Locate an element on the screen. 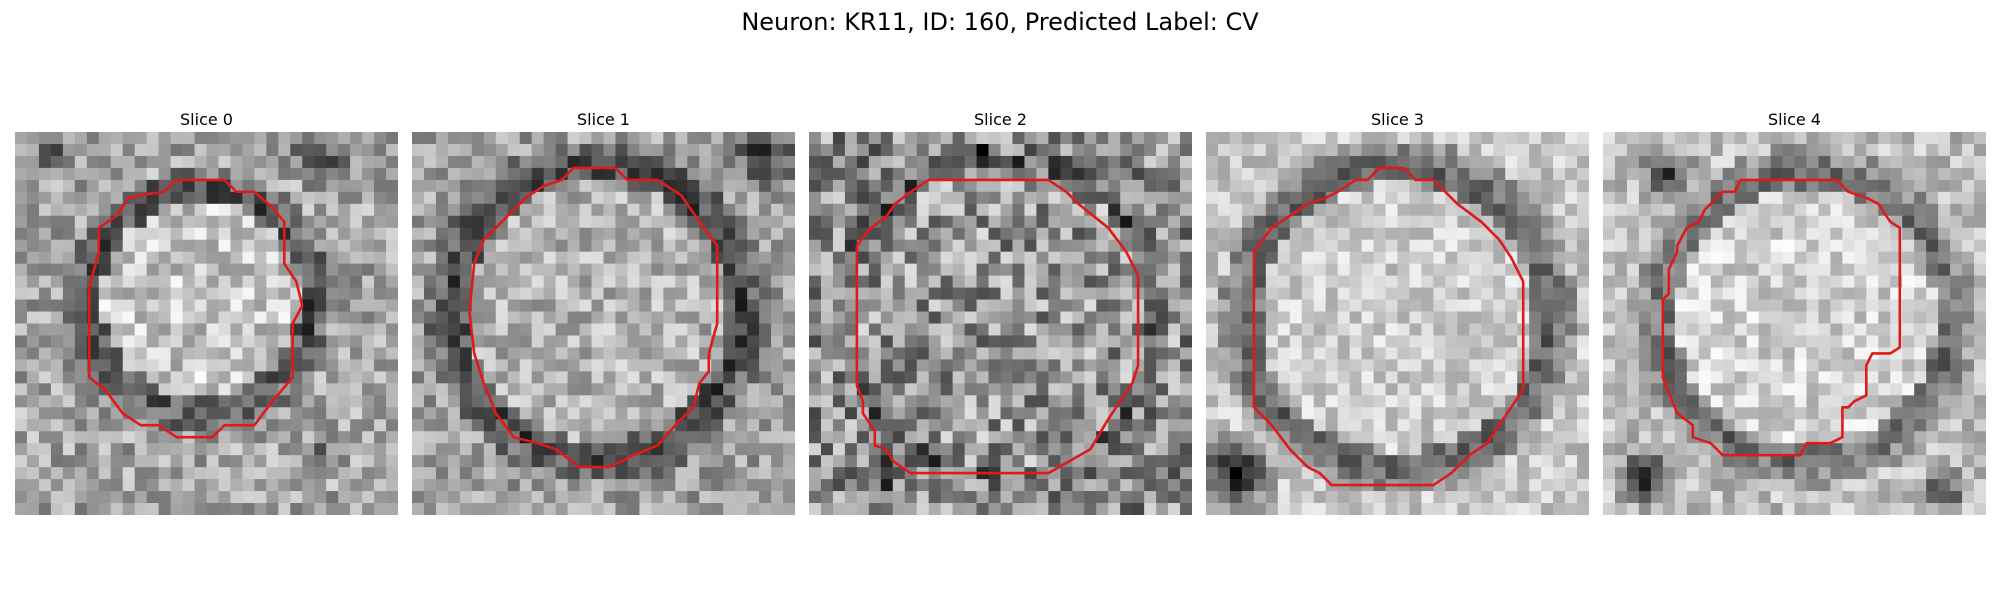 The image size is (2000, 600). slice-title-4: Slice 4 is located at coordinates (1794, 119).